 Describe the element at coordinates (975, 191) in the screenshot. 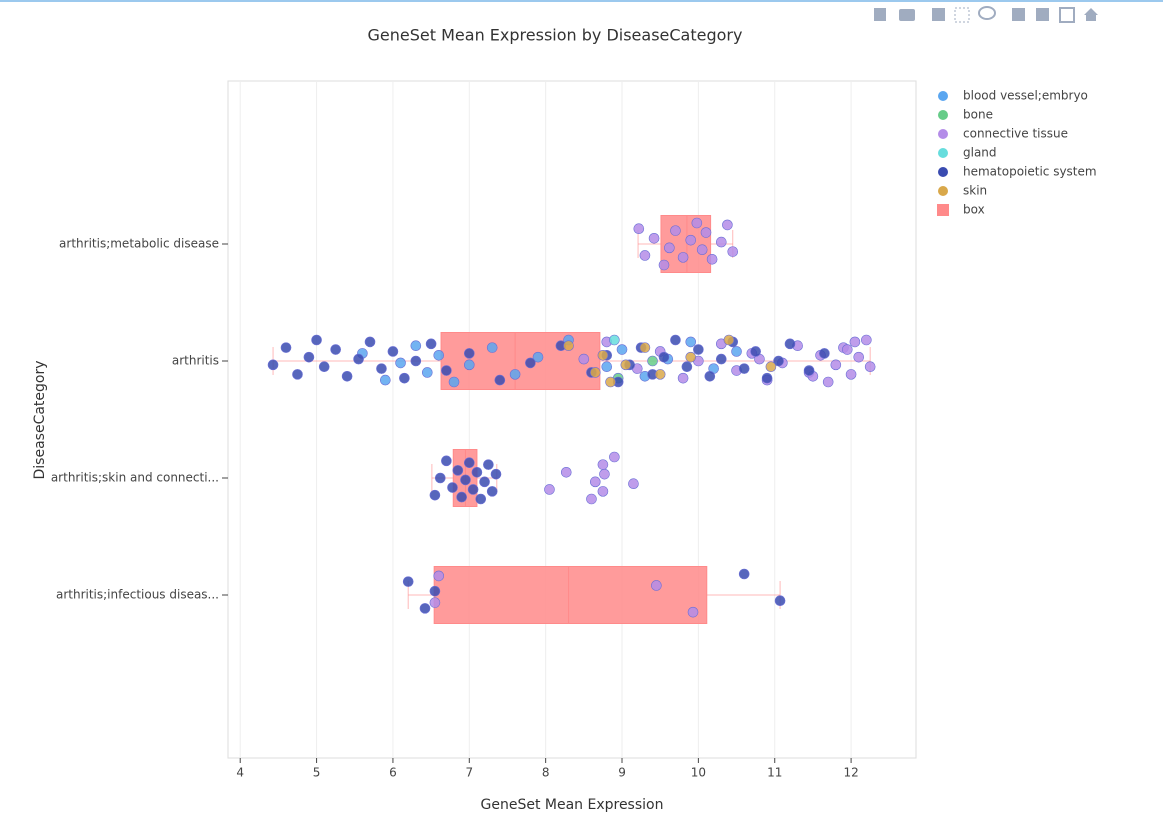

I see `legend-label: skin` at that location.